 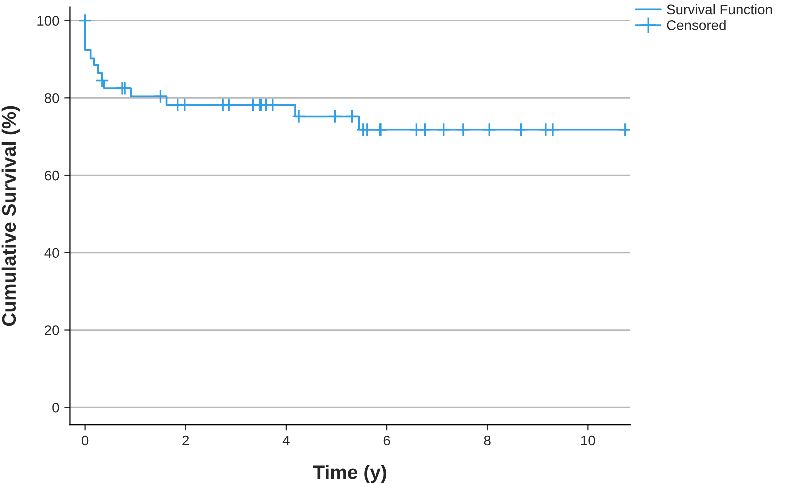 I want to click on x-axis-title: Time (y), so click(x=349, y=474).